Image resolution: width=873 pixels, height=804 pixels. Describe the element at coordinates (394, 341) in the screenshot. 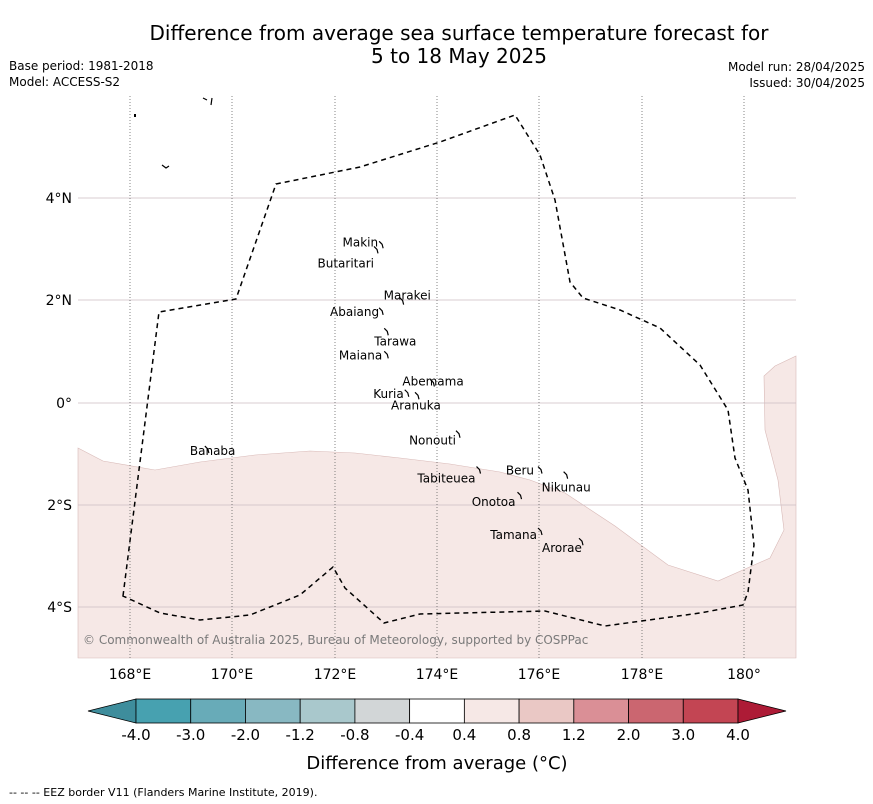

I see `island-label-tarawa: Tarawa` at that location.